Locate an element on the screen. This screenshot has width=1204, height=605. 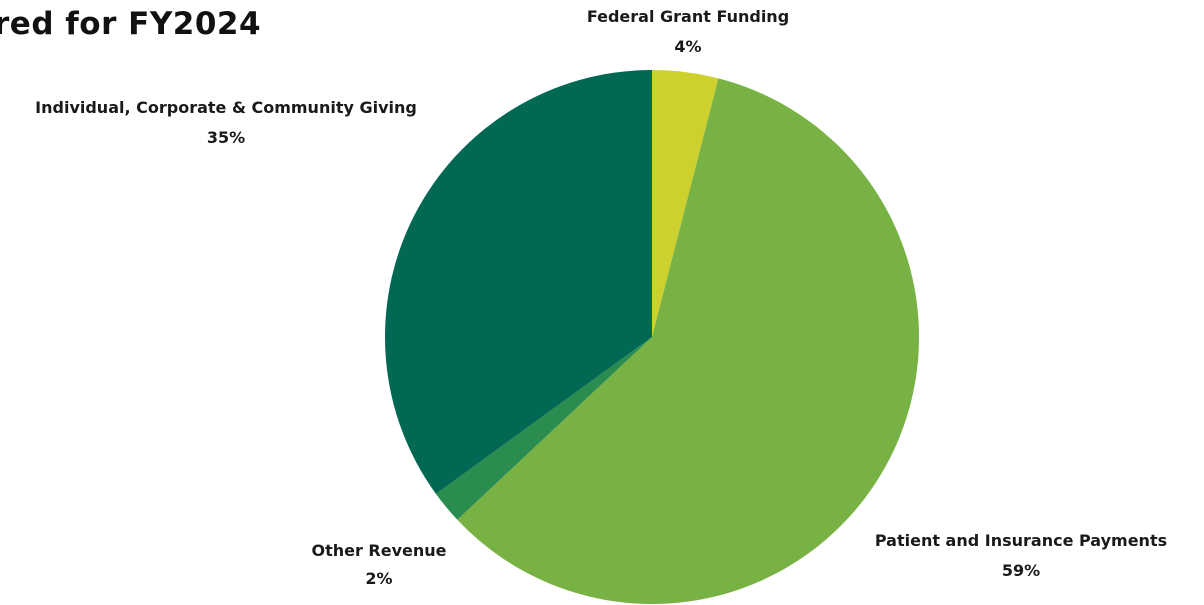
slice-label-name: Federal Grant Funding is located at coordinates (688, 16).